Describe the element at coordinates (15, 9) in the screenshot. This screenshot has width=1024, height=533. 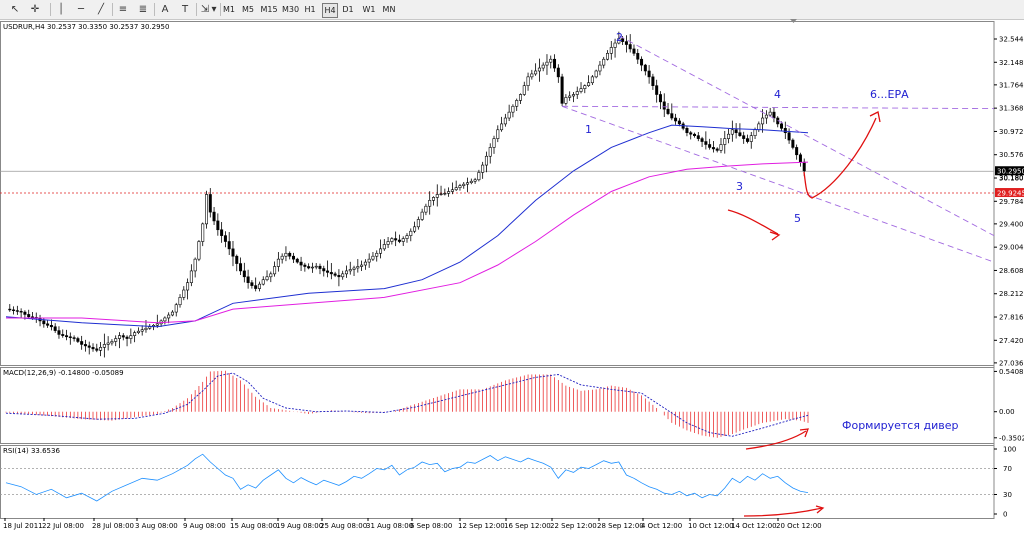
I see `cursor-icon: ↖` at that location.